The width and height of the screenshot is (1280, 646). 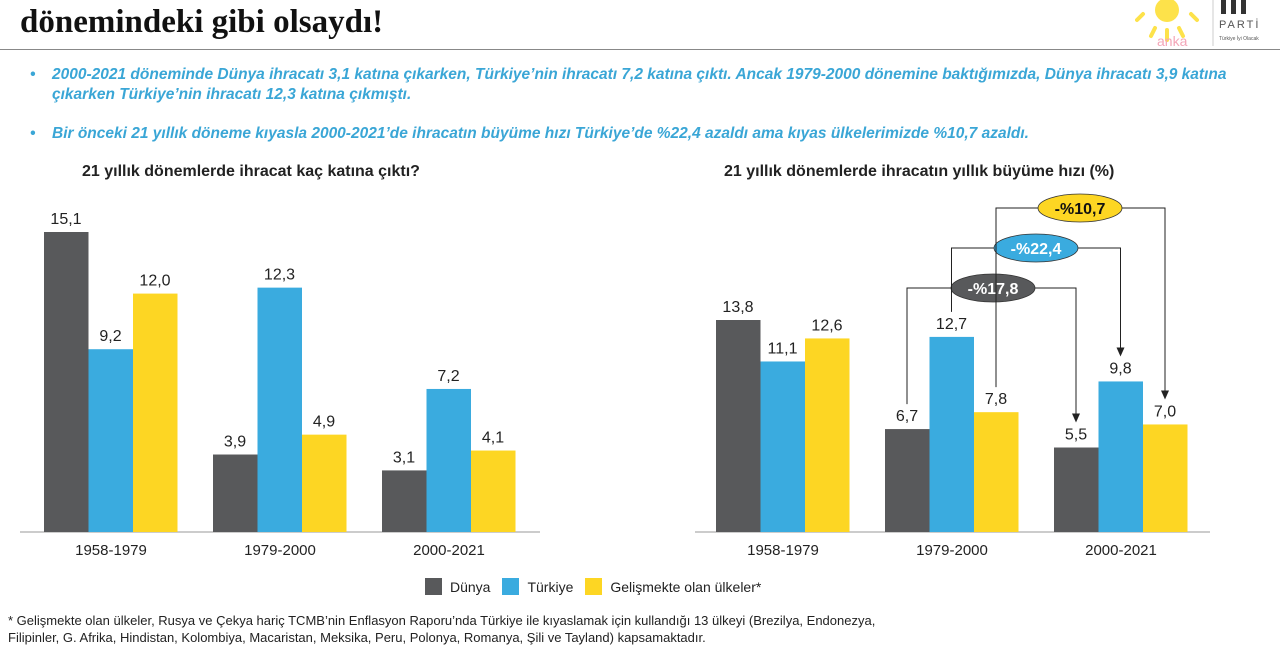 I want to click on legend-label: Türkiye, so click(x=550, y=586).